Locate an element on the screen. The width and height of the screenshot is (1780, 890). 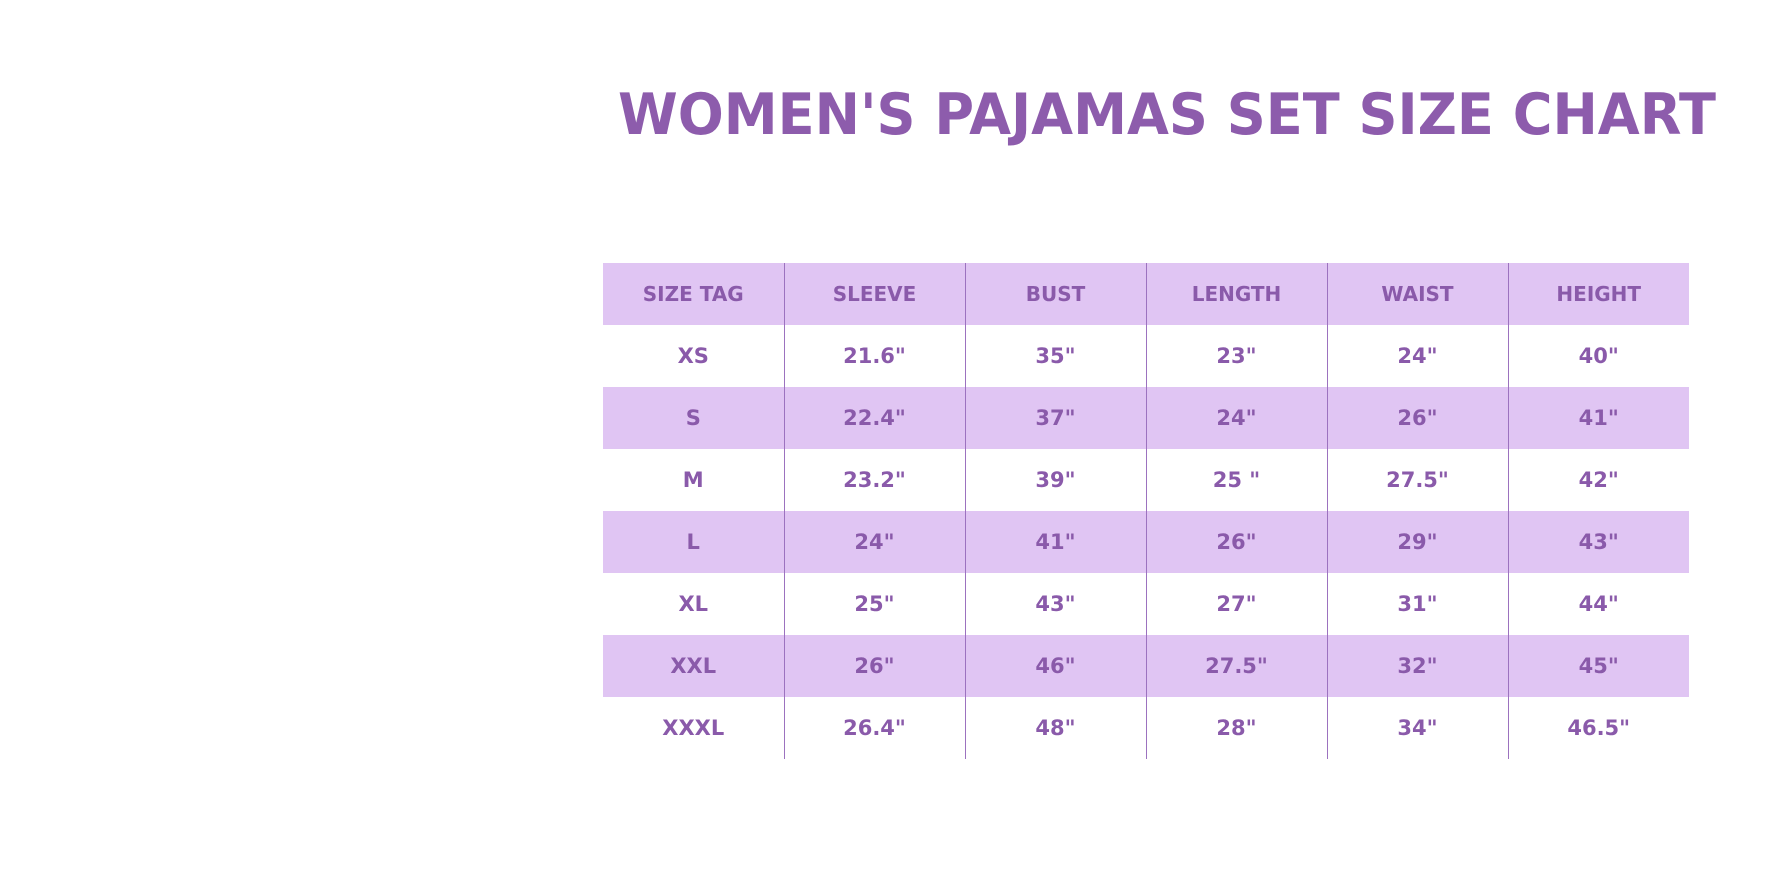
cell-length: 27" is located at coordinates (1236, 604).